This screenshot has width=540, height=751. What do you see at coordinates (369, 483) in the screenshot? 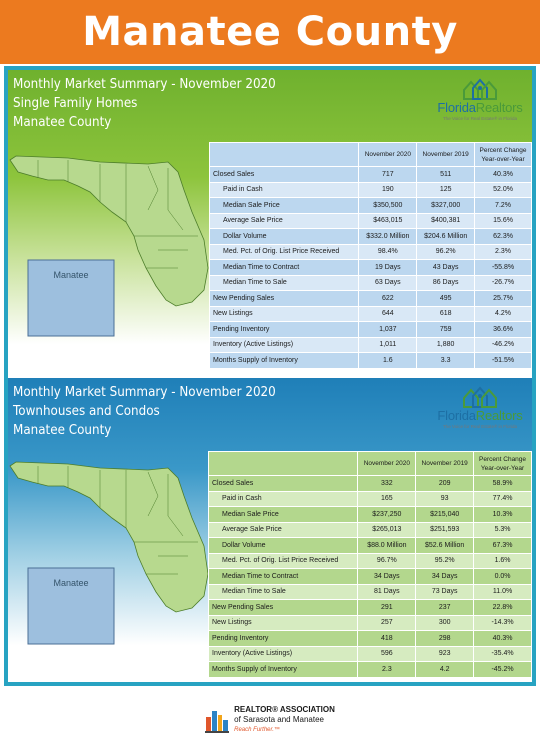
I see `table-row: Closed Sales 332 209 58.9%` at bounding box center [369, 483].